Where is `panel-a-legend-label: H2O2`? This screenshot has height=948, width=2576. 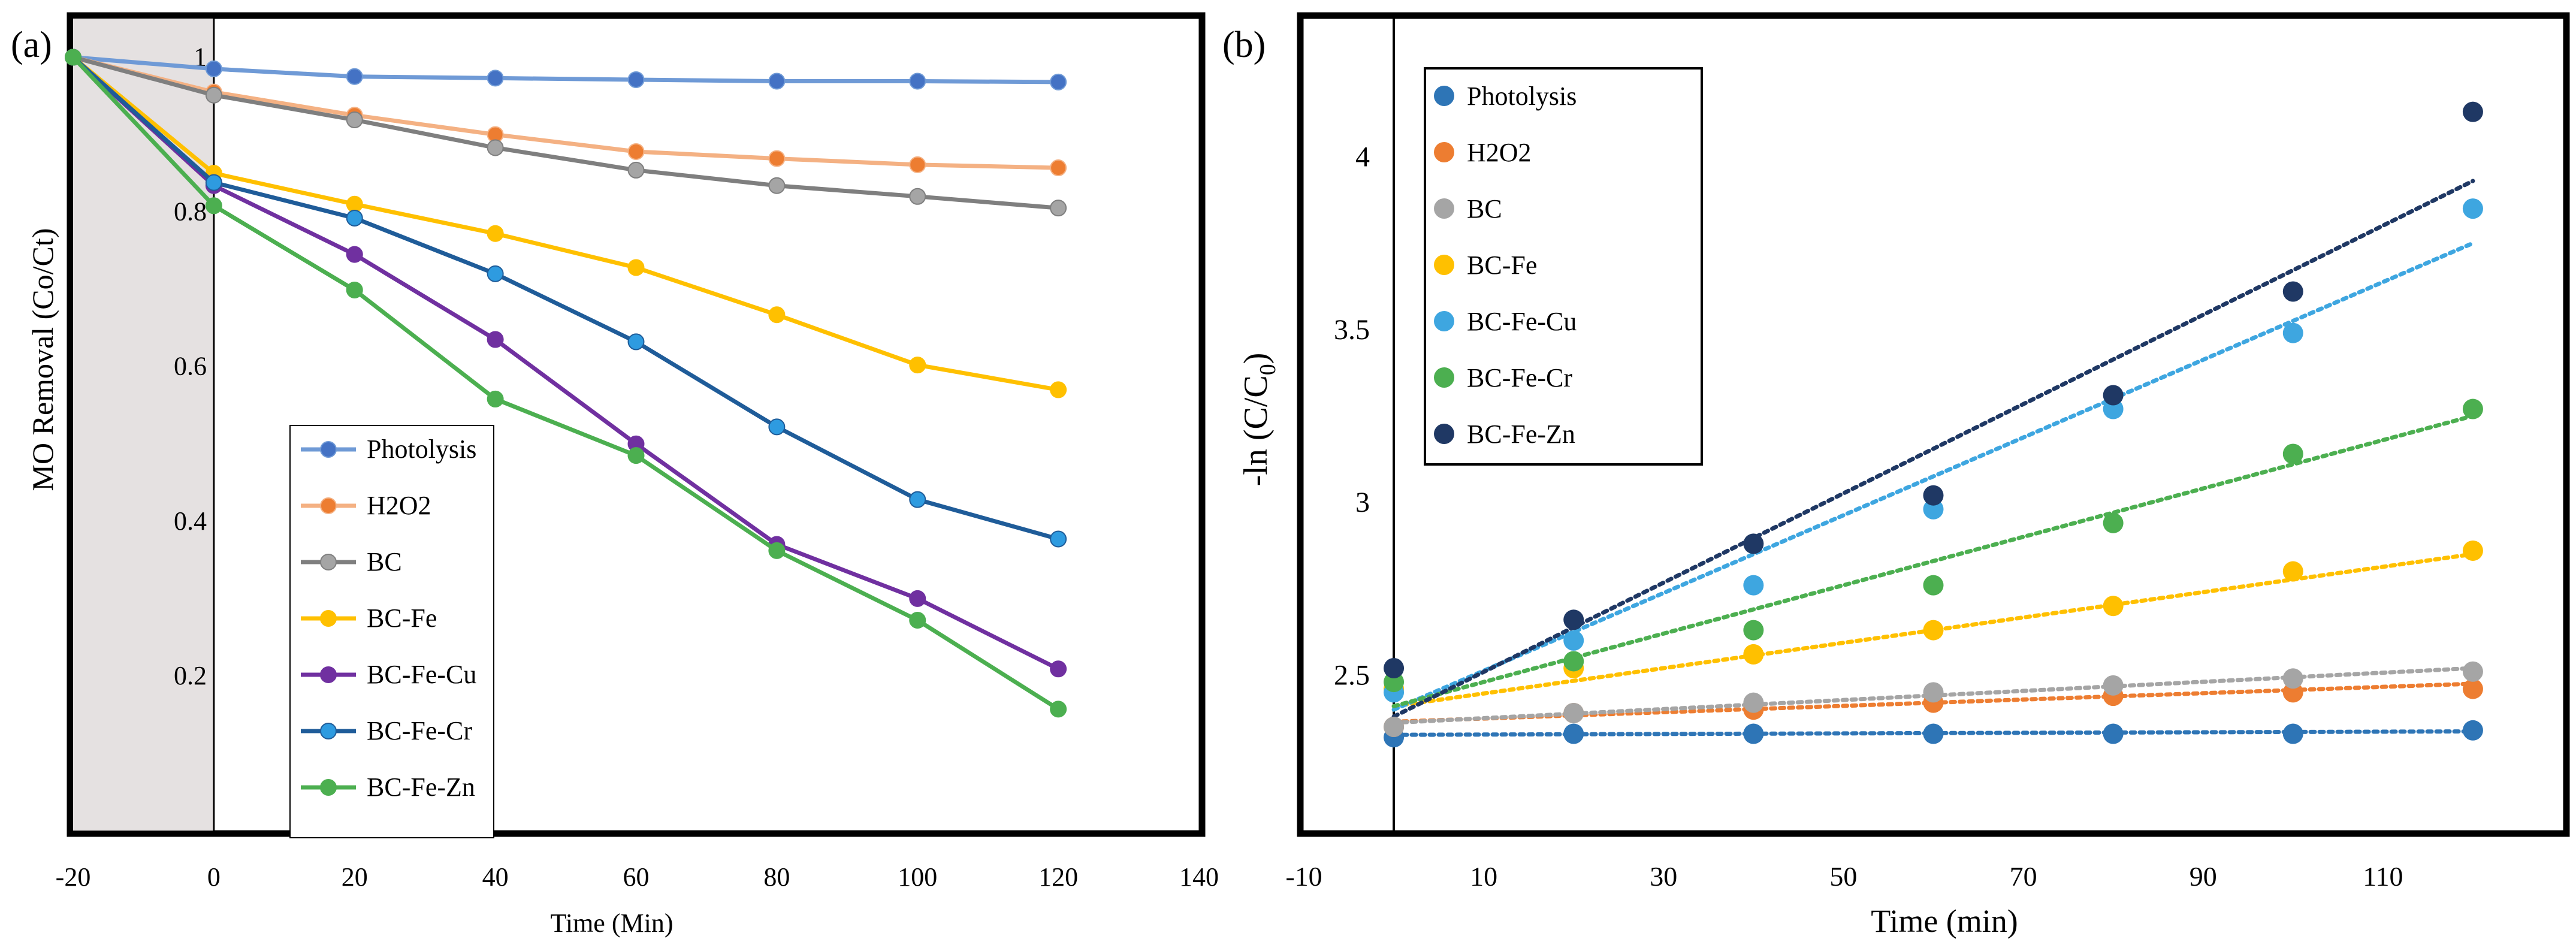 panel-a-legend-label: H2O2 is located at coordinates (399, 505).